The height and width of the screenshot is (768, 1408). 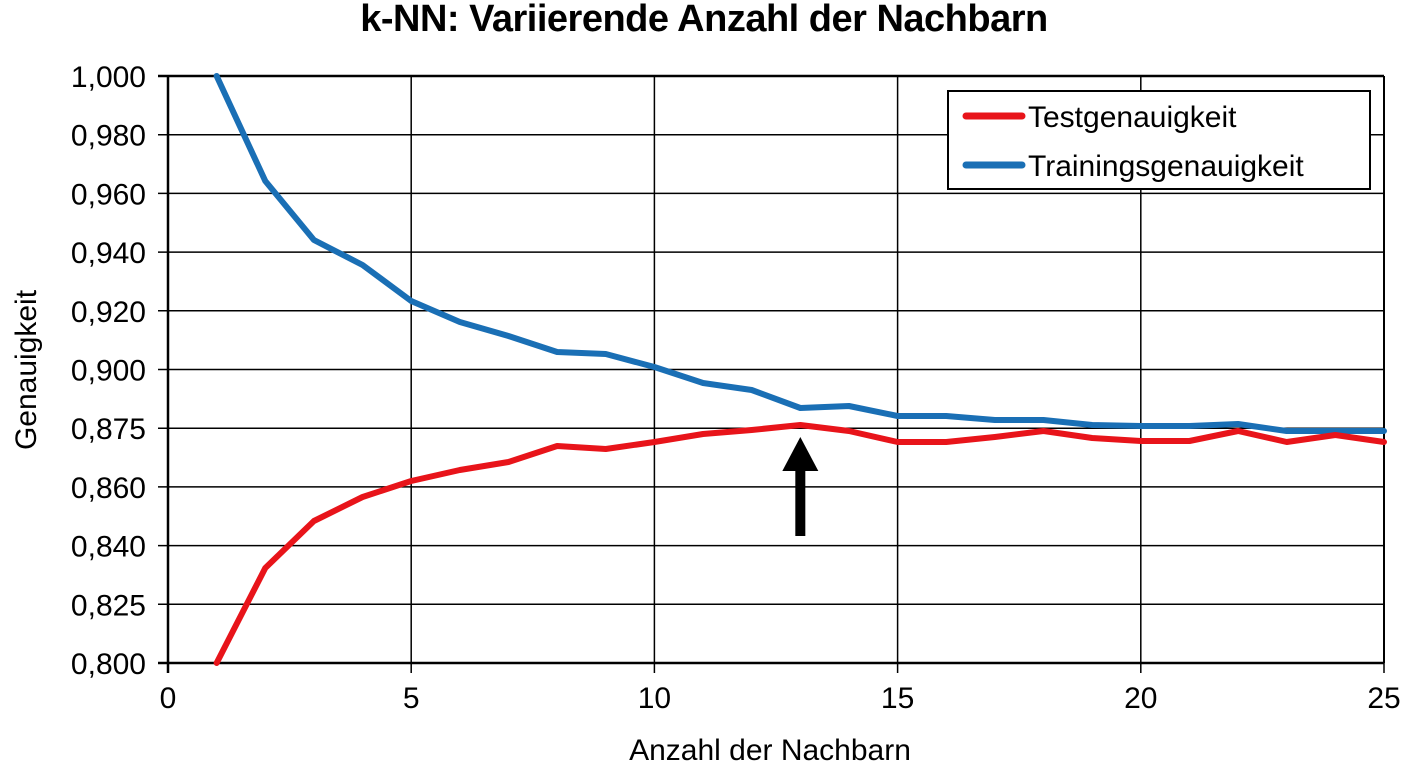 What do you see at coordinates (654, 698) in the screenshot?
I see `x-tick-label: 10` at bounding box center [654, 698].